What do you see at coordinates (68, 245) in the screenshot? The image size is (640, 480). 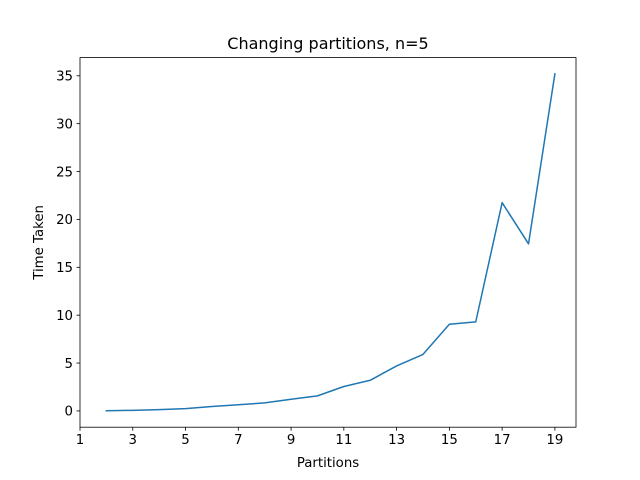 I see `y-axis: 0 5 10 15 20 25 30 35` at bounding box center [68, 245].